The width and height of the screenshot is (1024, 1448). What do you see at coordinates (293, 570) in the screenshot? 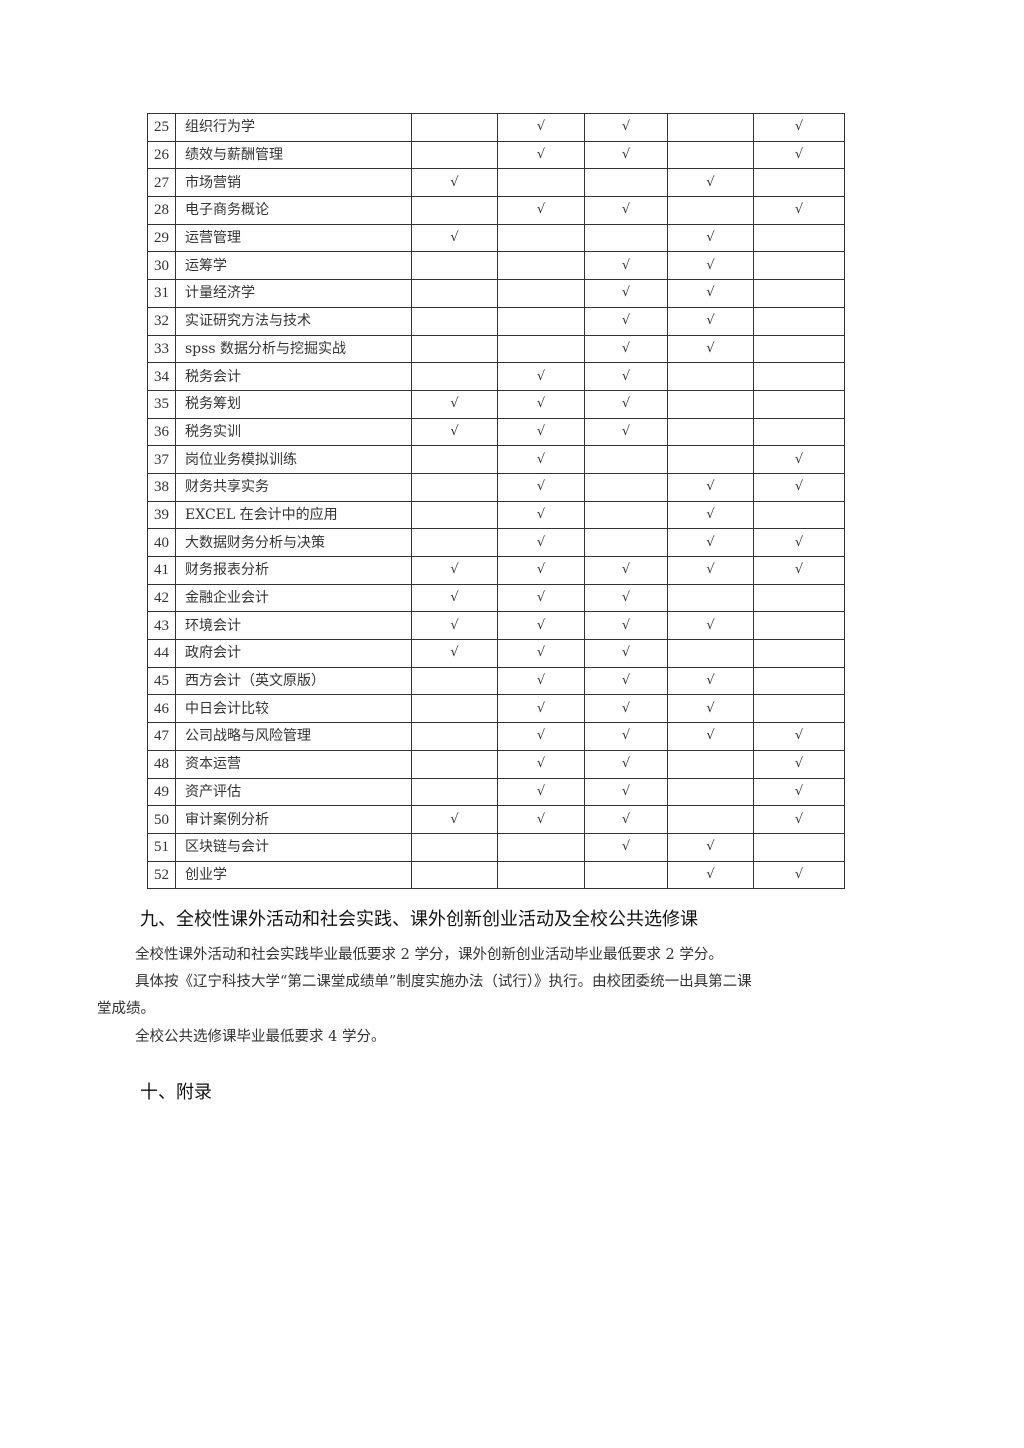
I see `course-name: 财务报表分析` at bounding box center [293, 570].